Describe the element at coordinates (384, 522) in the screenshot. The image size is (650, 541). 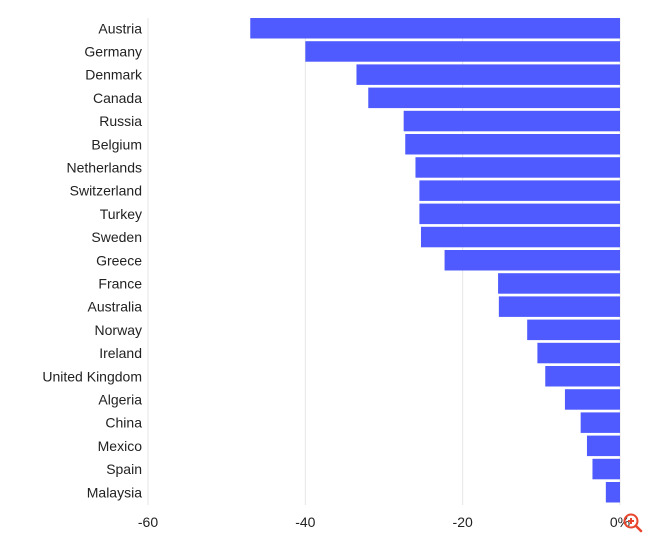
I see `x-axis-ticks: -60 -40 -20 0%` at that location.